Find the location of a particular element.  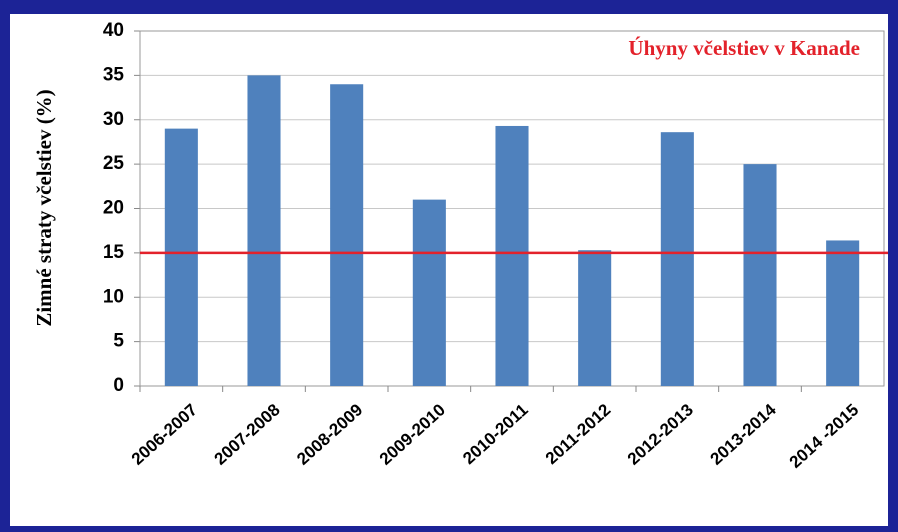

y-tick-label: 15 is located at coordinates (114, 252).